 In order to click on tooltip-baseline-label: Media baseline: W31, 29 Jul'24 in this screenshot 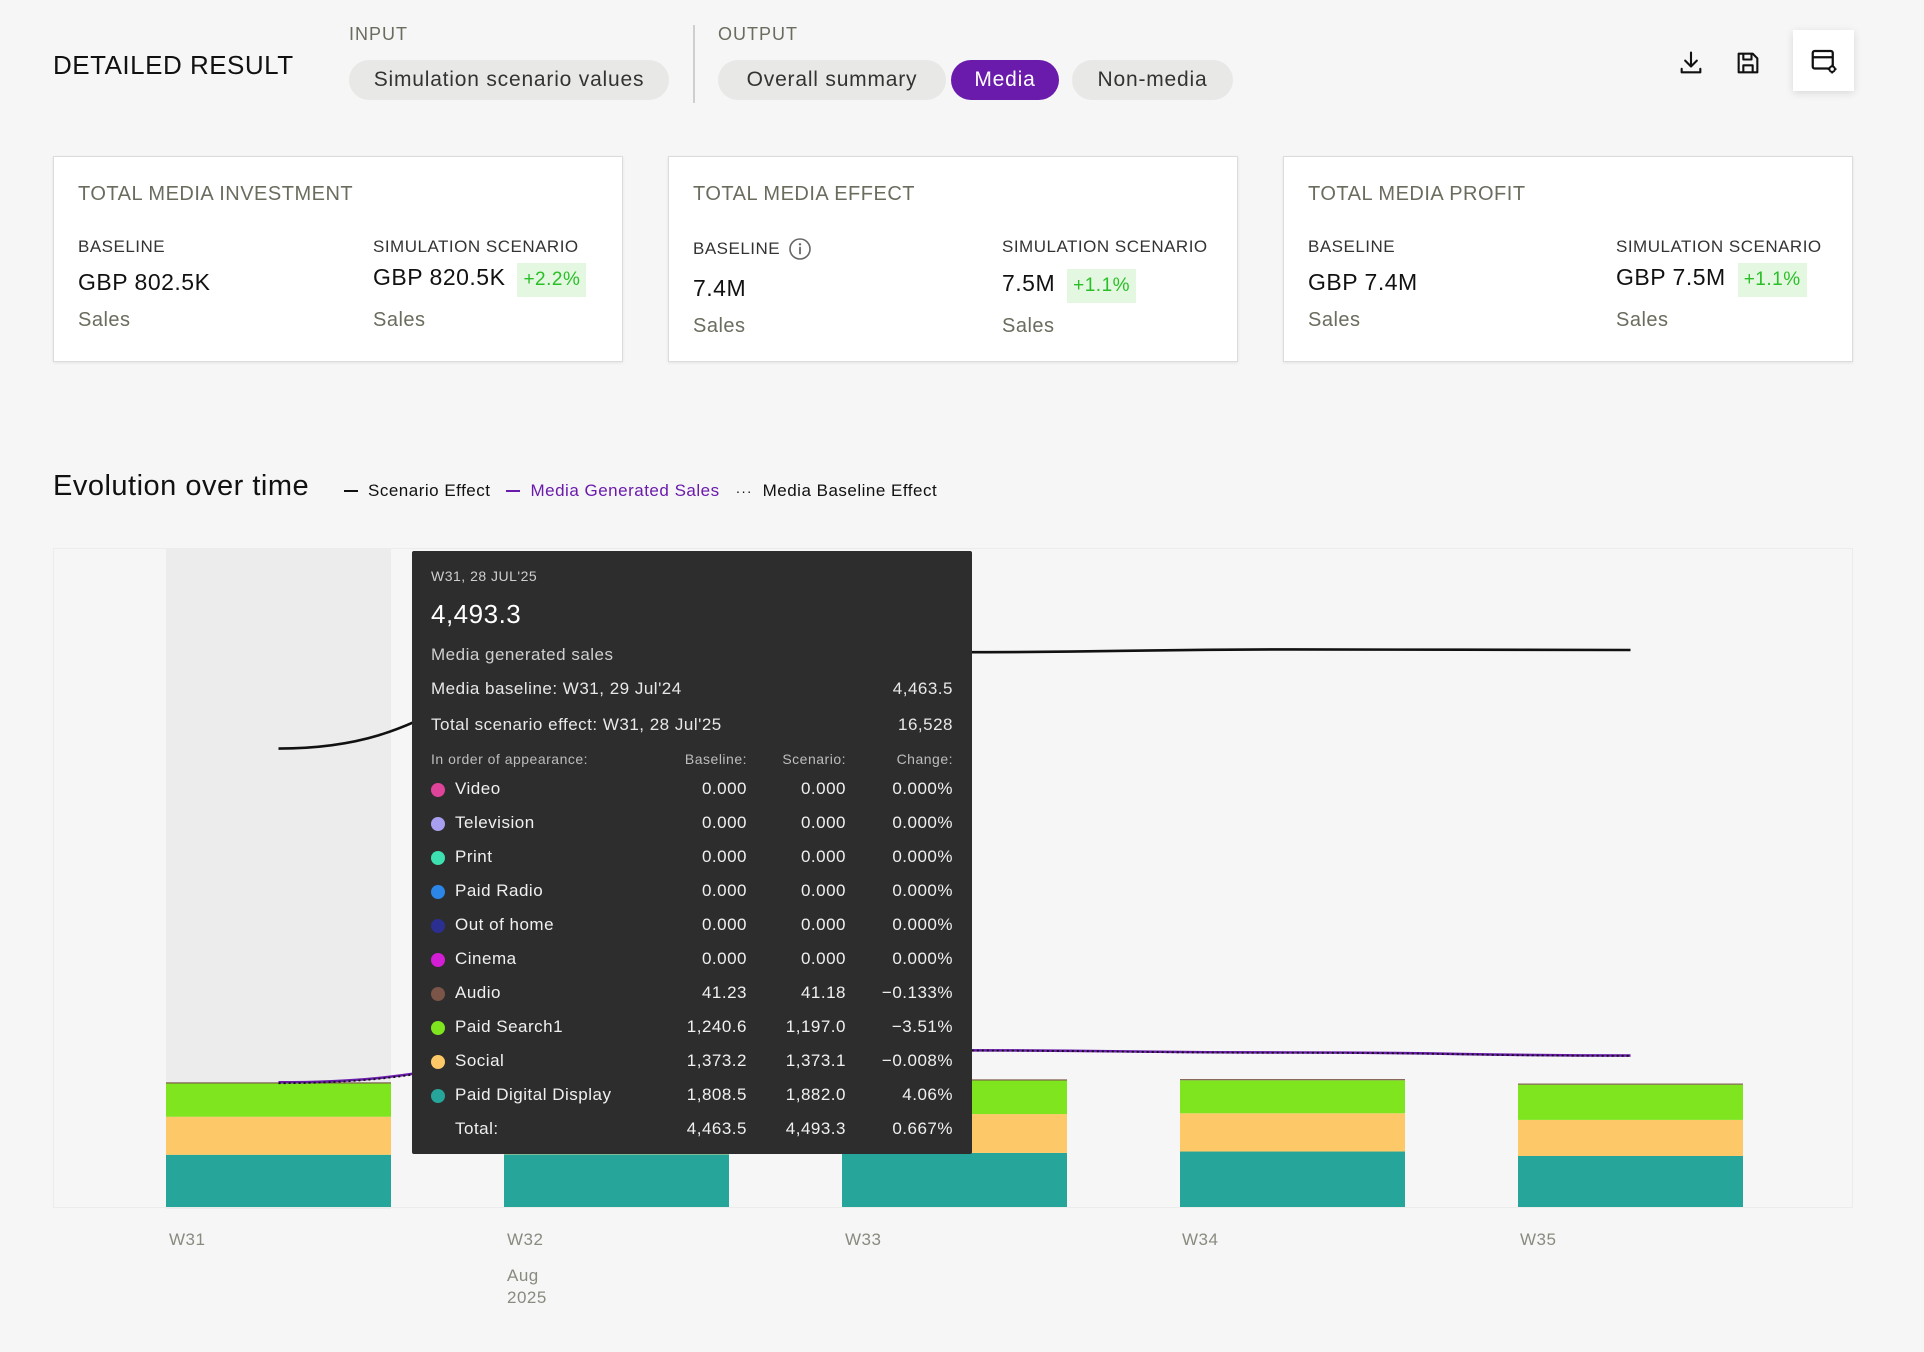, I will do `click(556, 688)`.